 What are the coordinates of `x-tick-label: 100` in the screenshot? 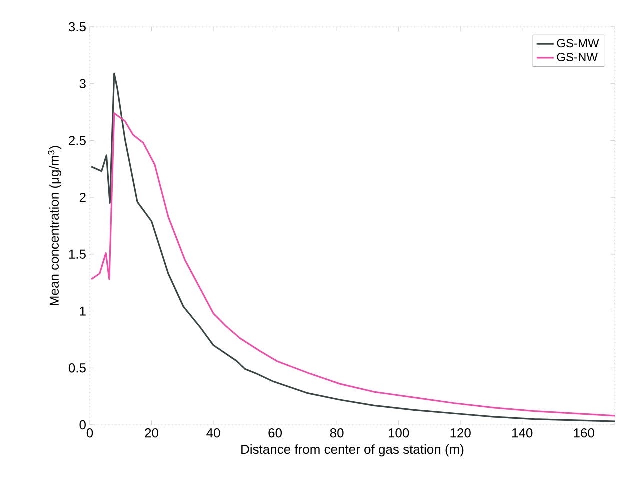 It's located at (399, 433).